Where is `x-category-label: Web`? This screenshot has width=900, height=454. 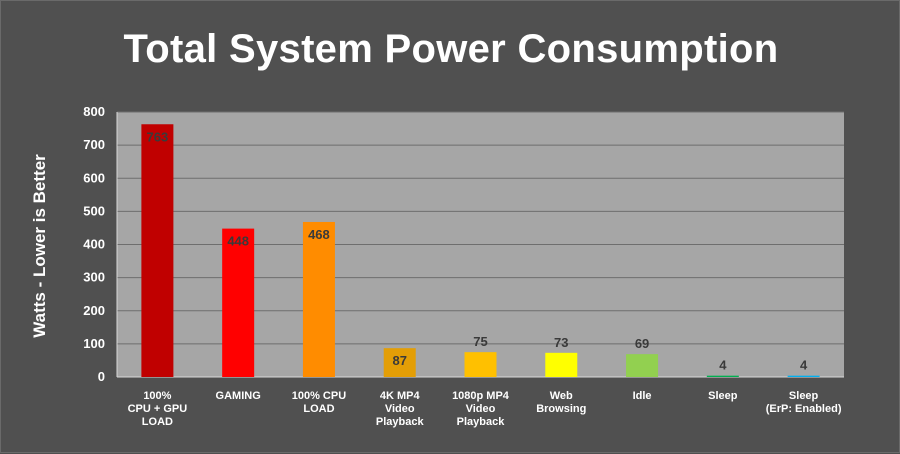
x-category-label: Web is located at coordinates (561, 396).